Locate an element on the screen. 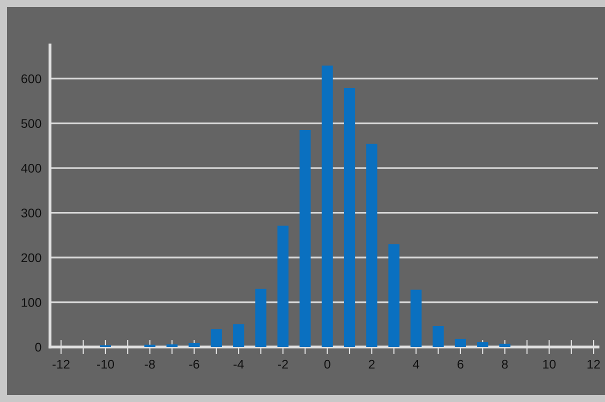 This screenshot has width=605, height=402. x-tick-label: -4 is located at coordinates (239, 364).